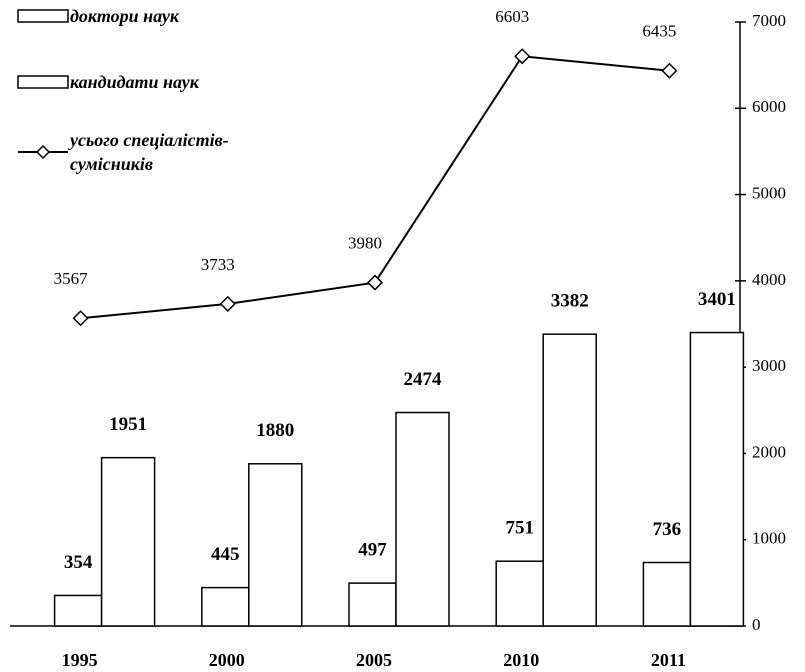  What do you see at coordinates (78, 562) in the screenshot?
I see `bar-value-label: 354` at bounding box center [78, 562].